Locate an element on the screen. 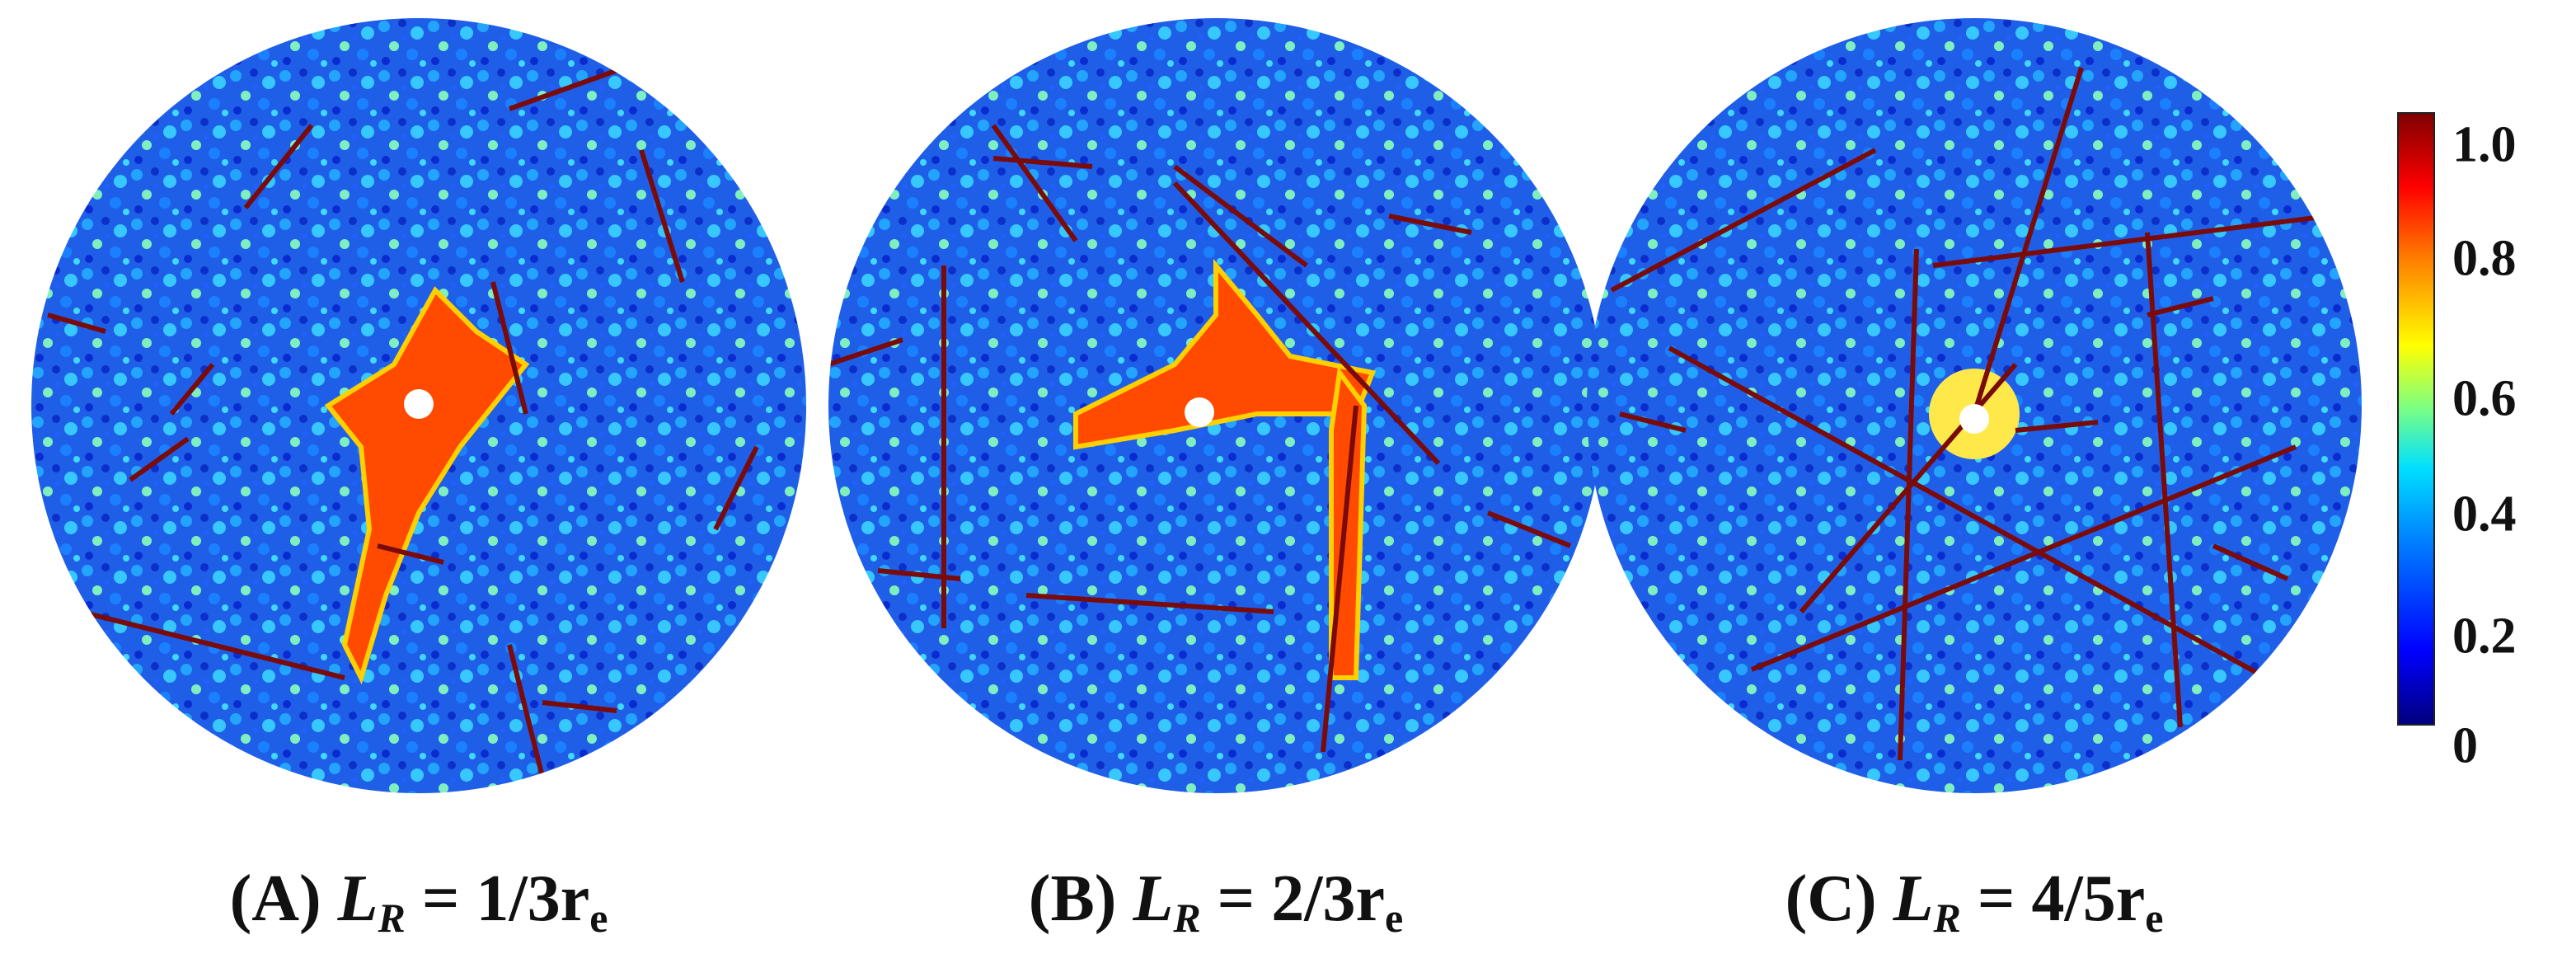 The image size is (2576, 968). caption-c: (C) LR = 4/5re is located at coordinates (1975, 901).